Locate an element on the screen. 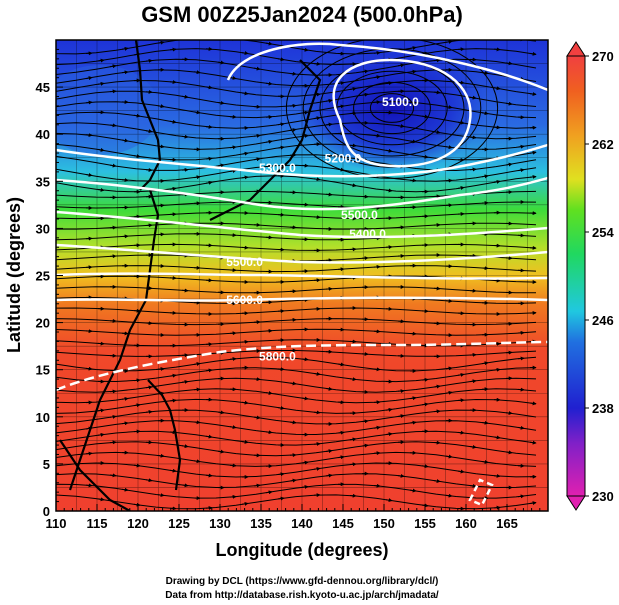 The height and width of the screenshot is (605, 619). y-axis: 0 5 10 15 20 25 30 35 40 45 is located at coordinates (49, 279).